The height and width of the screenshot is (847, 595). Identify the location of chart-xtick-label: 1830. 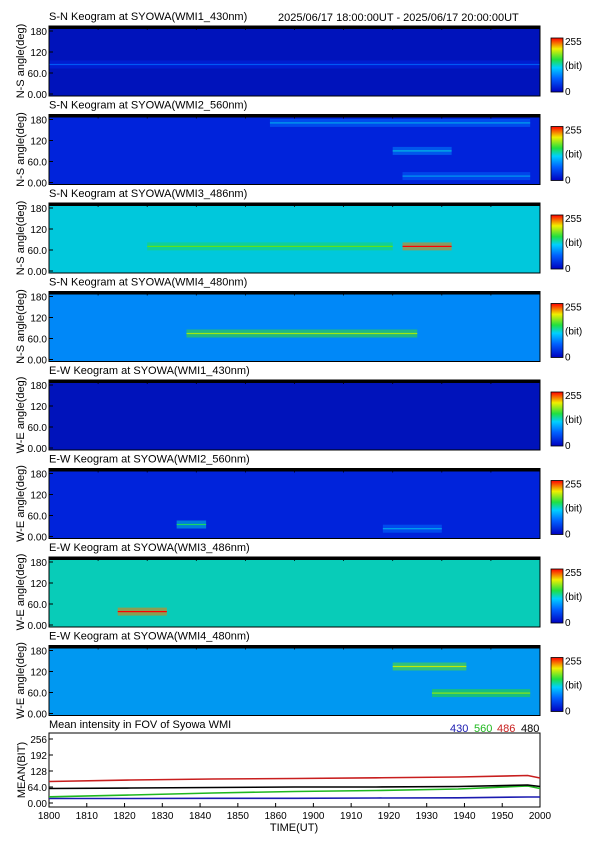
(162, 816).